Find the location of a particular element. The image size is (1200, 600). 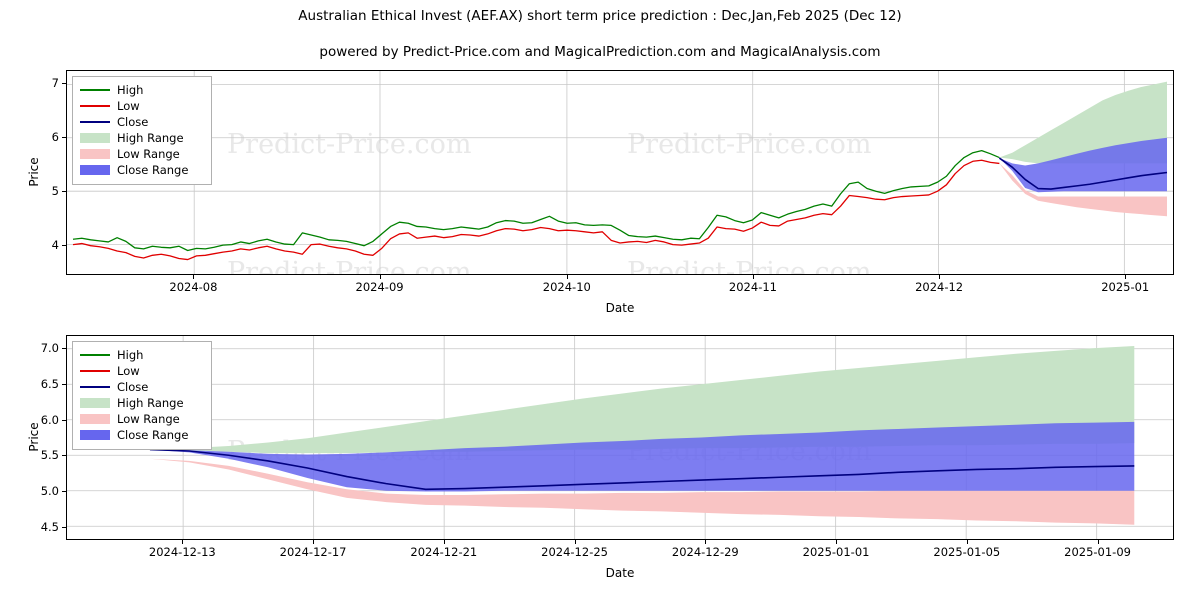

x-tick-label: 2024-09 is located at coordinates (379, 287).